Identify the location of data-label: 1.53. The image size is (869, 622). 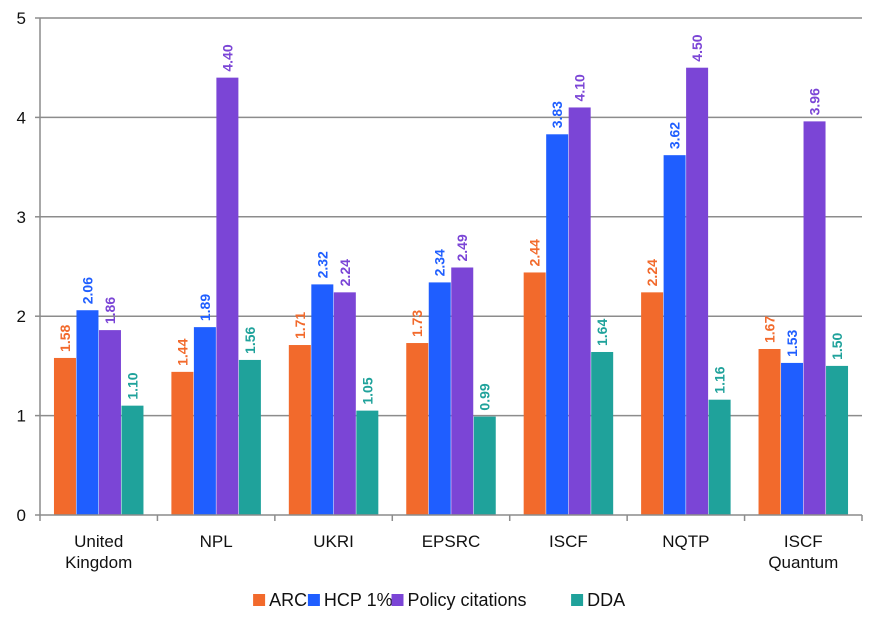
(792, 342).